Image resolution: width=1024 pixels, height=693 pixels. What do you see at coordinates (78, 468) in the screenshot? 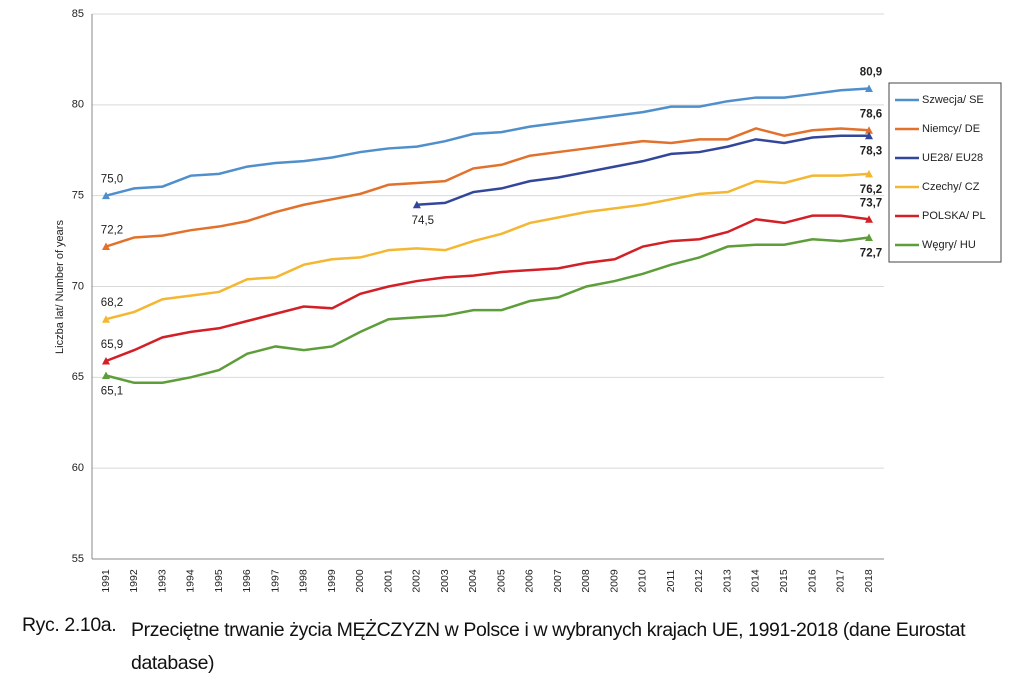
I see `y-tick-label: 60` at bounding box center [78, 468].